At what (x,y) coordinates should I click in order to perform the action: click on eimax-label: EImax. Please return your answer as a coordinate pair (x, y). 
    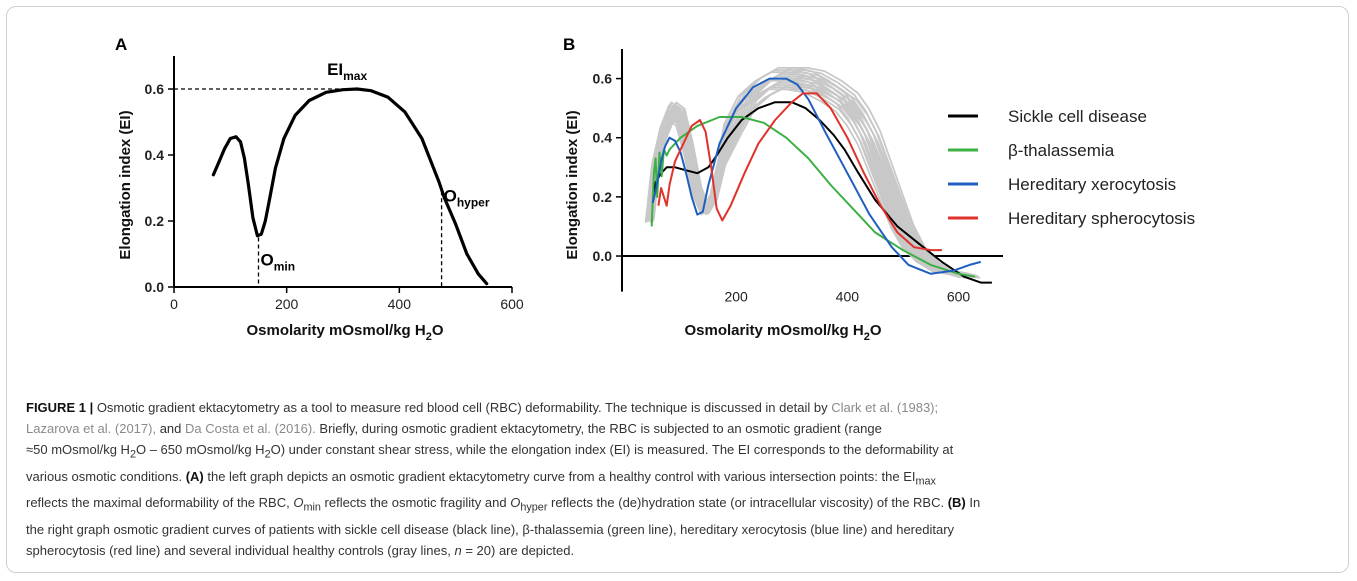
    Looking at the image, I should click on (347, 71).